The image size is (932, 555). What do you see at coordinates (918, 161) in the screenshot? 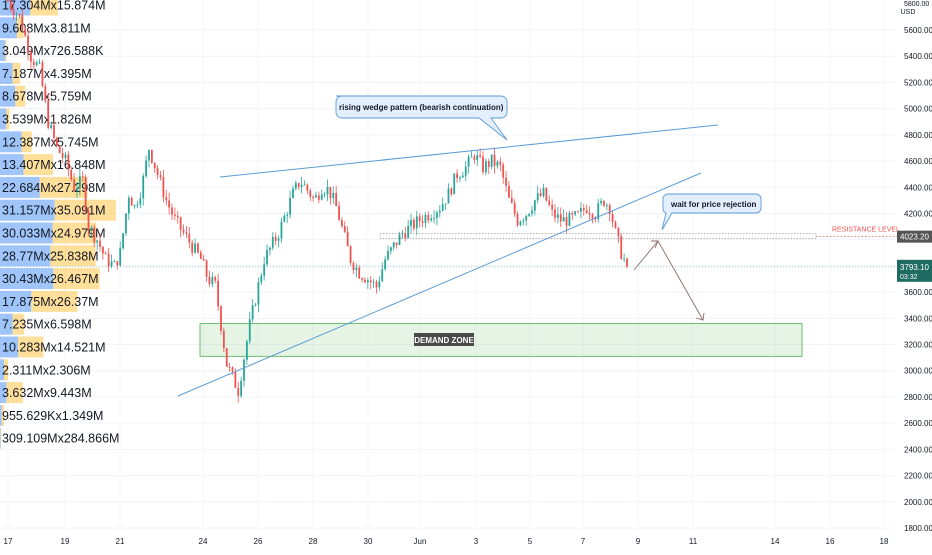
I see `y-tick-label: 4600.00` at bounding box center [918, 161].